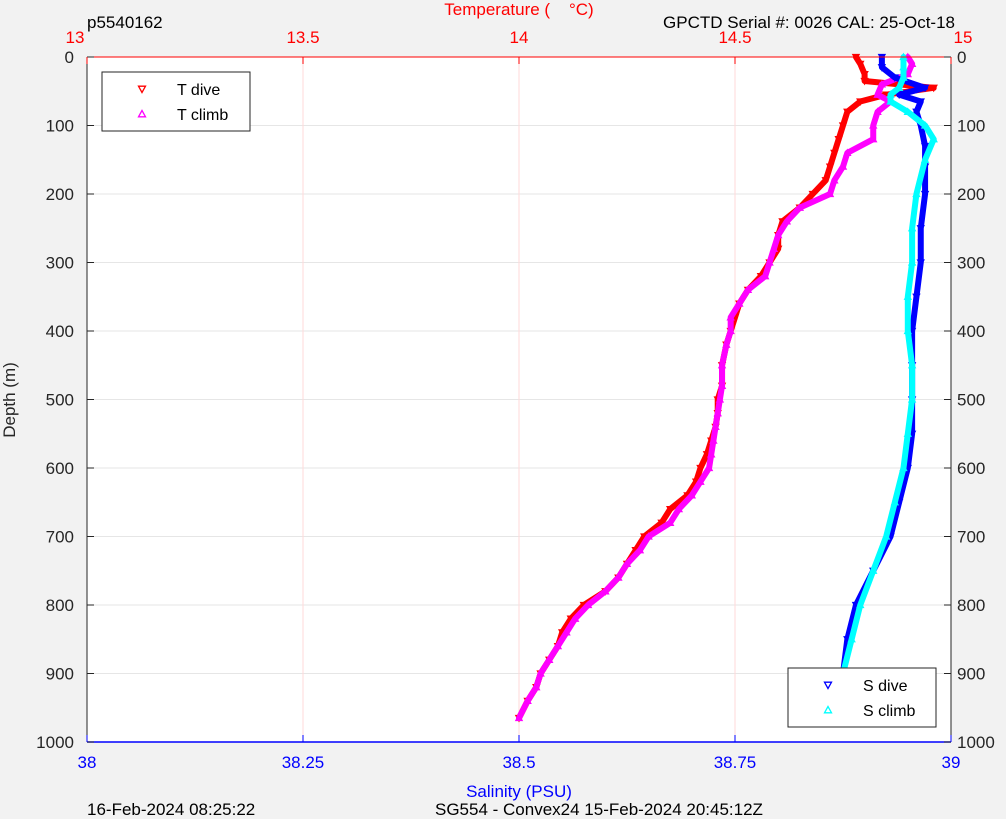 The image size is (1006, 819). What do you see at coordinates (303, 762) in the screenshot?
I see `salinity-tick-label: 38.25` at bounding box center [303, 762].